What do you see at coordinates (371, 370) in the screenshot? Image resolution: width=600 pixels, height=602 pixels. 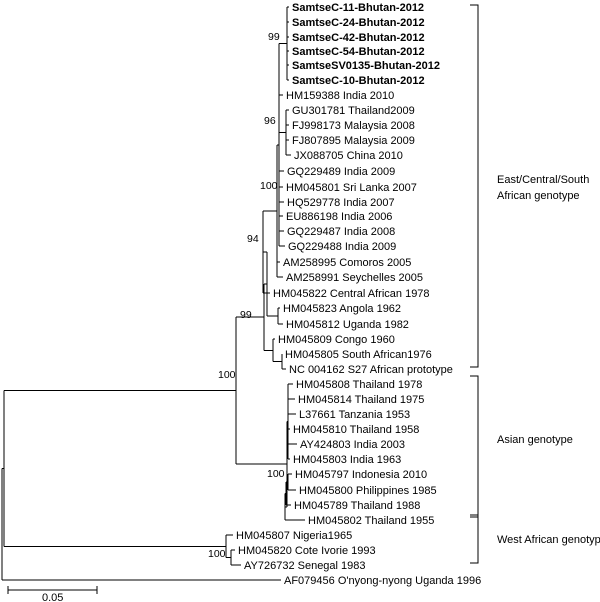 I see `leaf-label: NC 004162 S27 African prototype` at bounding box center [371, 370].